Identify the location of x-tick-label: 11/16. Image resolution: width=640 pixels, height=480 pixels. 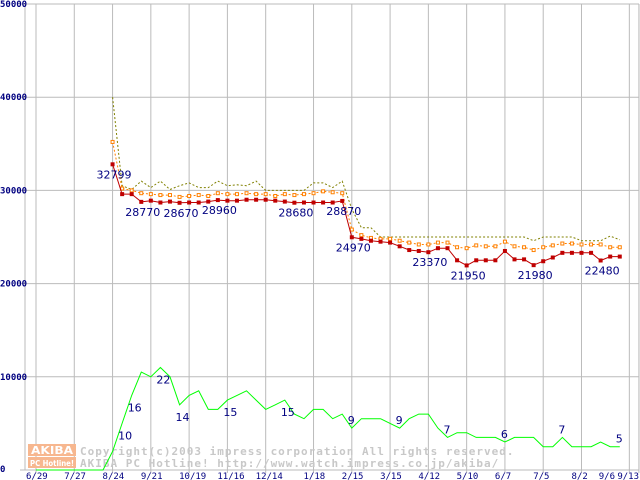
(230, 476).